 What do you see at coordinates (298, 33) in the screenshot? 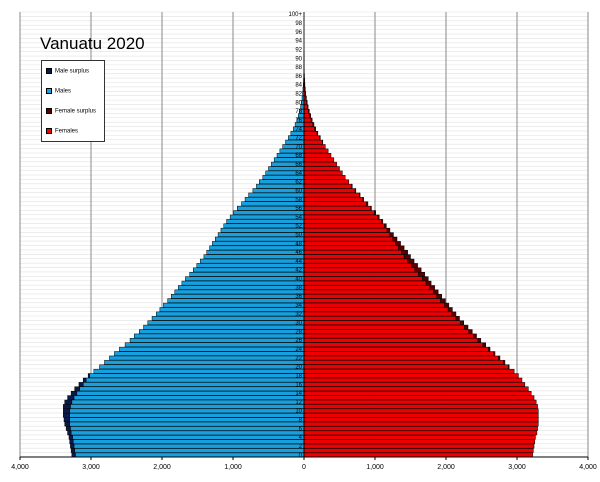
I see `age-tick-label: 96` at bounding box center [298, 33].